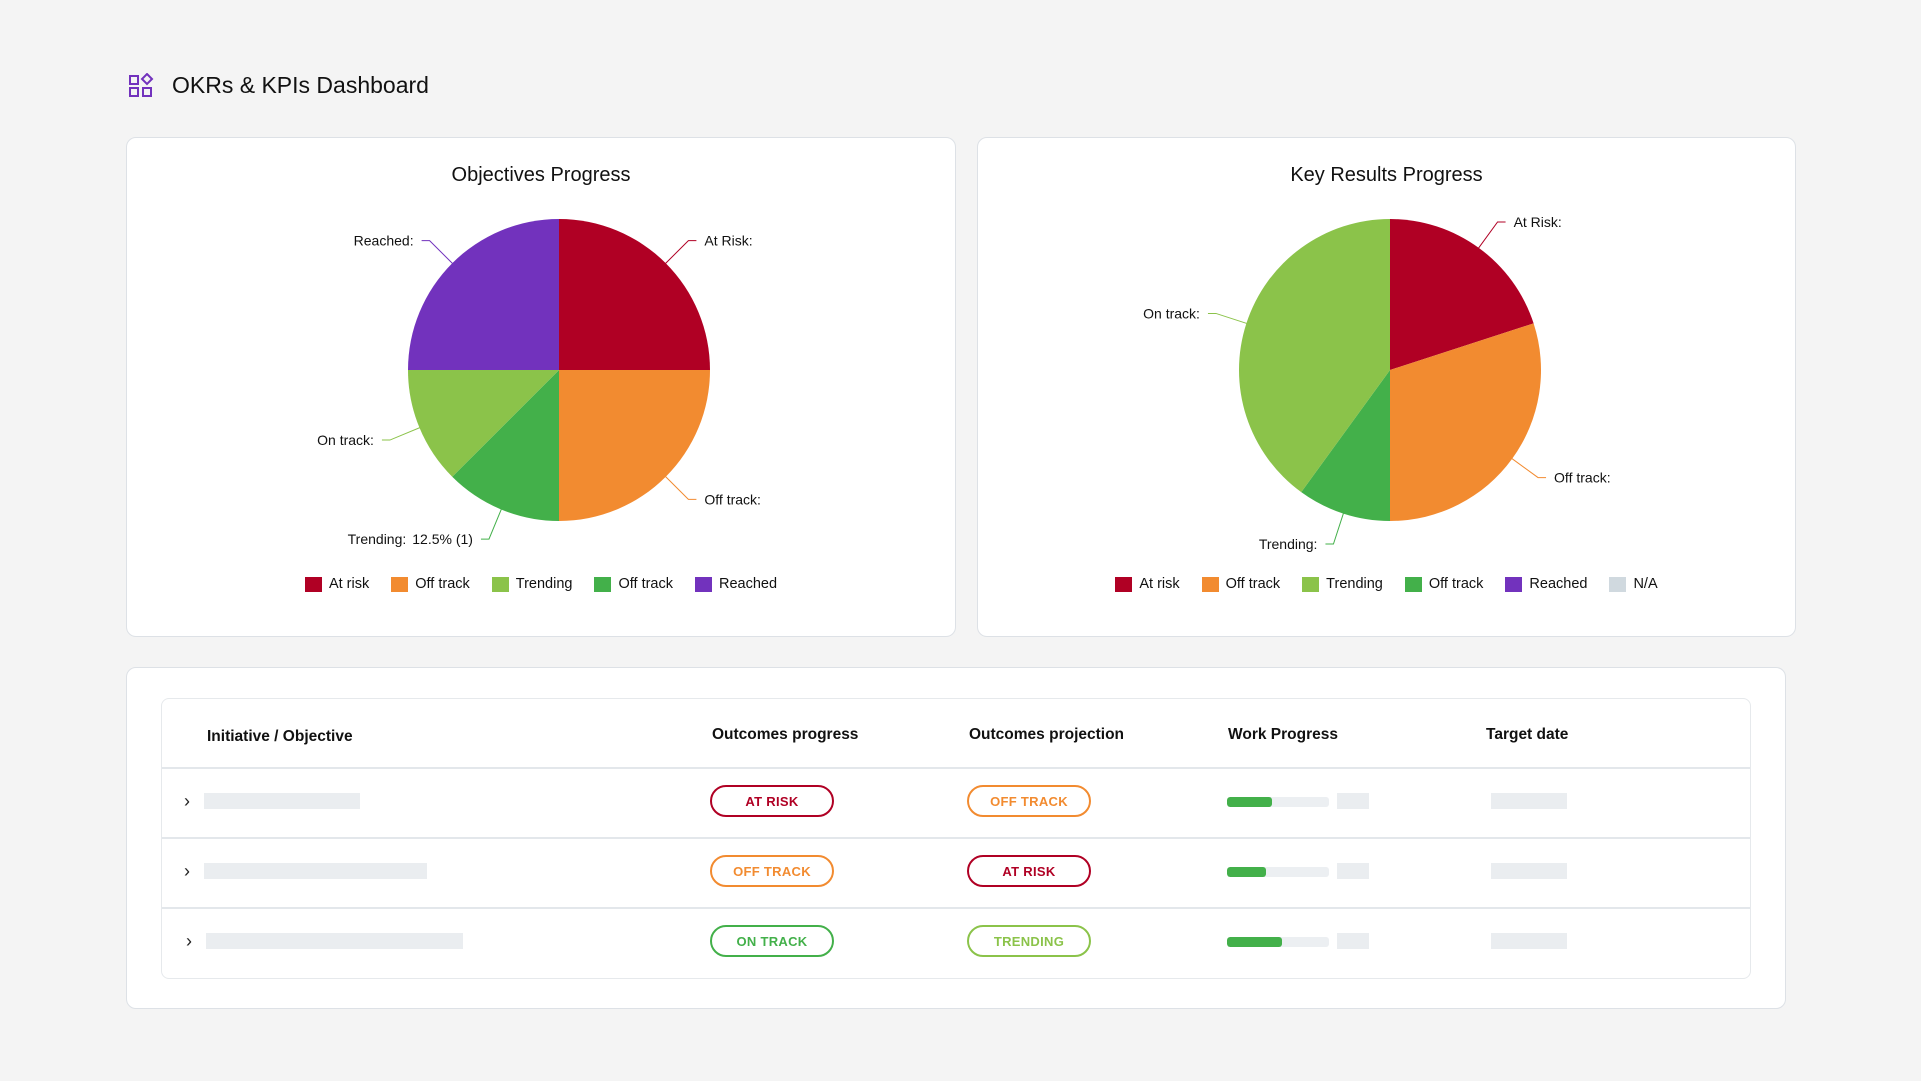  Describe the element at coordinates (956, 942) in the screenshot. I see `table-row: › ON TRACK TRENDING` at that location.